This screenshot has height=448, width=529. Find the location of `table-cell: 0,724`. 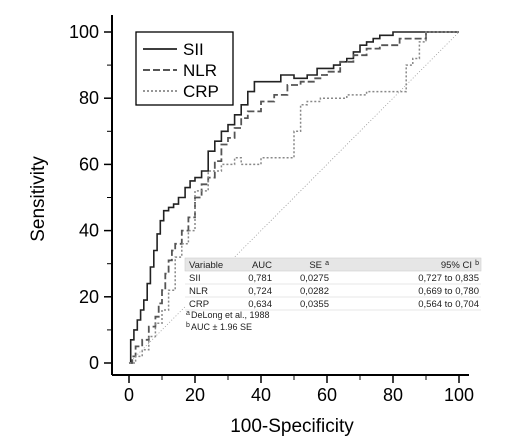

table-cell: 0,724 is located at coordinates (260, 291).